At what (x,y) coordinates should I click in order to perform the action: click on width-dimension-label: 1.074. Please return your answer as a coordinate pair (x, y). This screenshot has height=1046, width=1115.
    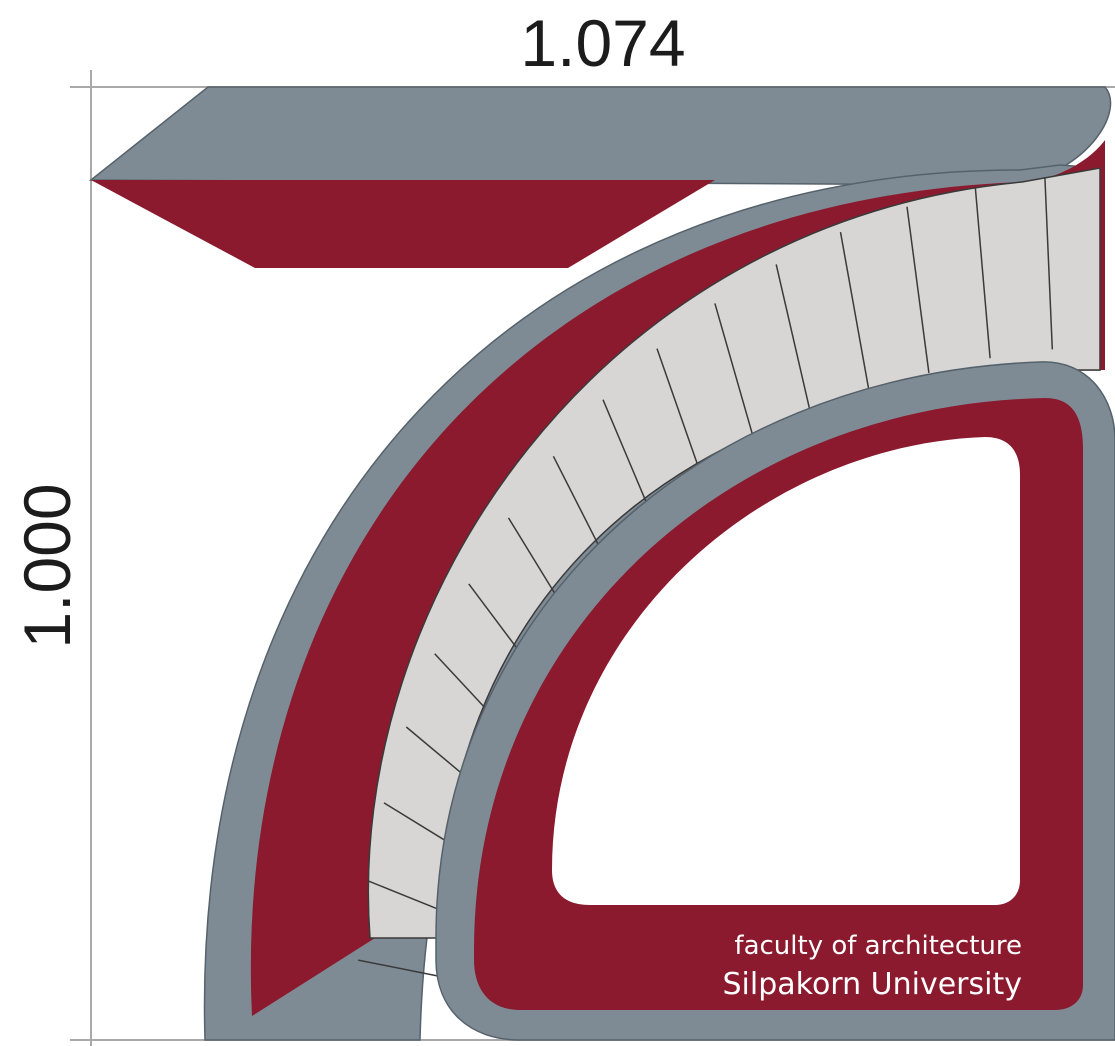
    Looking at the image, I should click on (602, 43).